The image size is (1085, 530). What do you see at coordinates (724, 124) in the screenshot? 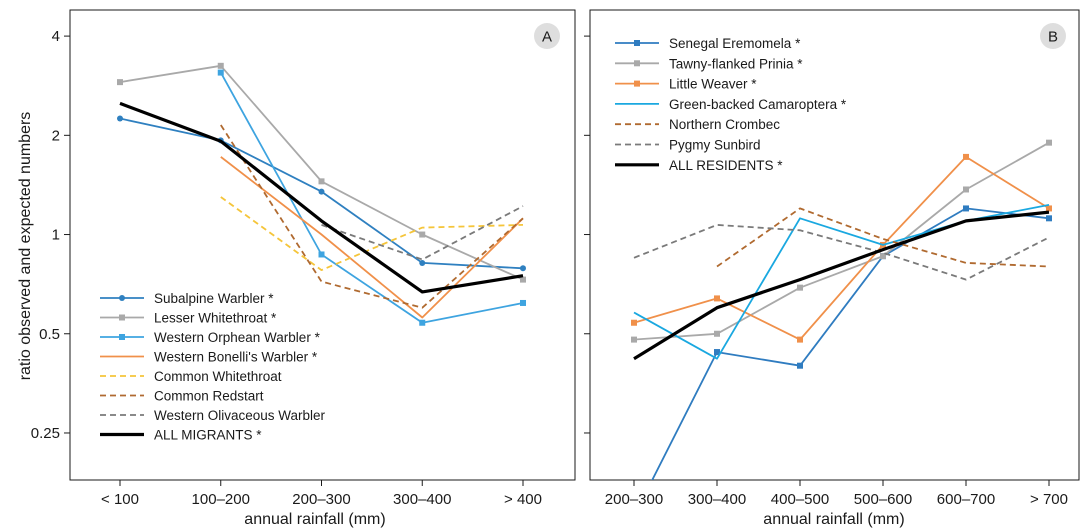
I see `legend-label: Northern Crombec` at bounding box center [724, 124].